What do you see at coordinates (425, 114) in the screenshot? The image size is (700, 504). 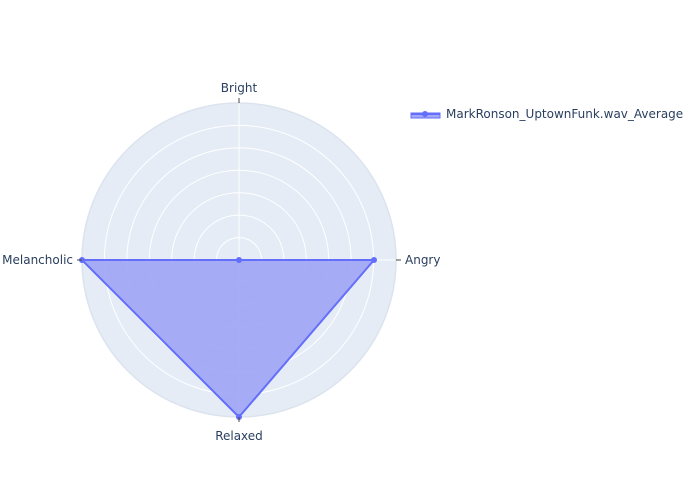 I see `legend-swatch-marker` at bounding box center [425, 114].